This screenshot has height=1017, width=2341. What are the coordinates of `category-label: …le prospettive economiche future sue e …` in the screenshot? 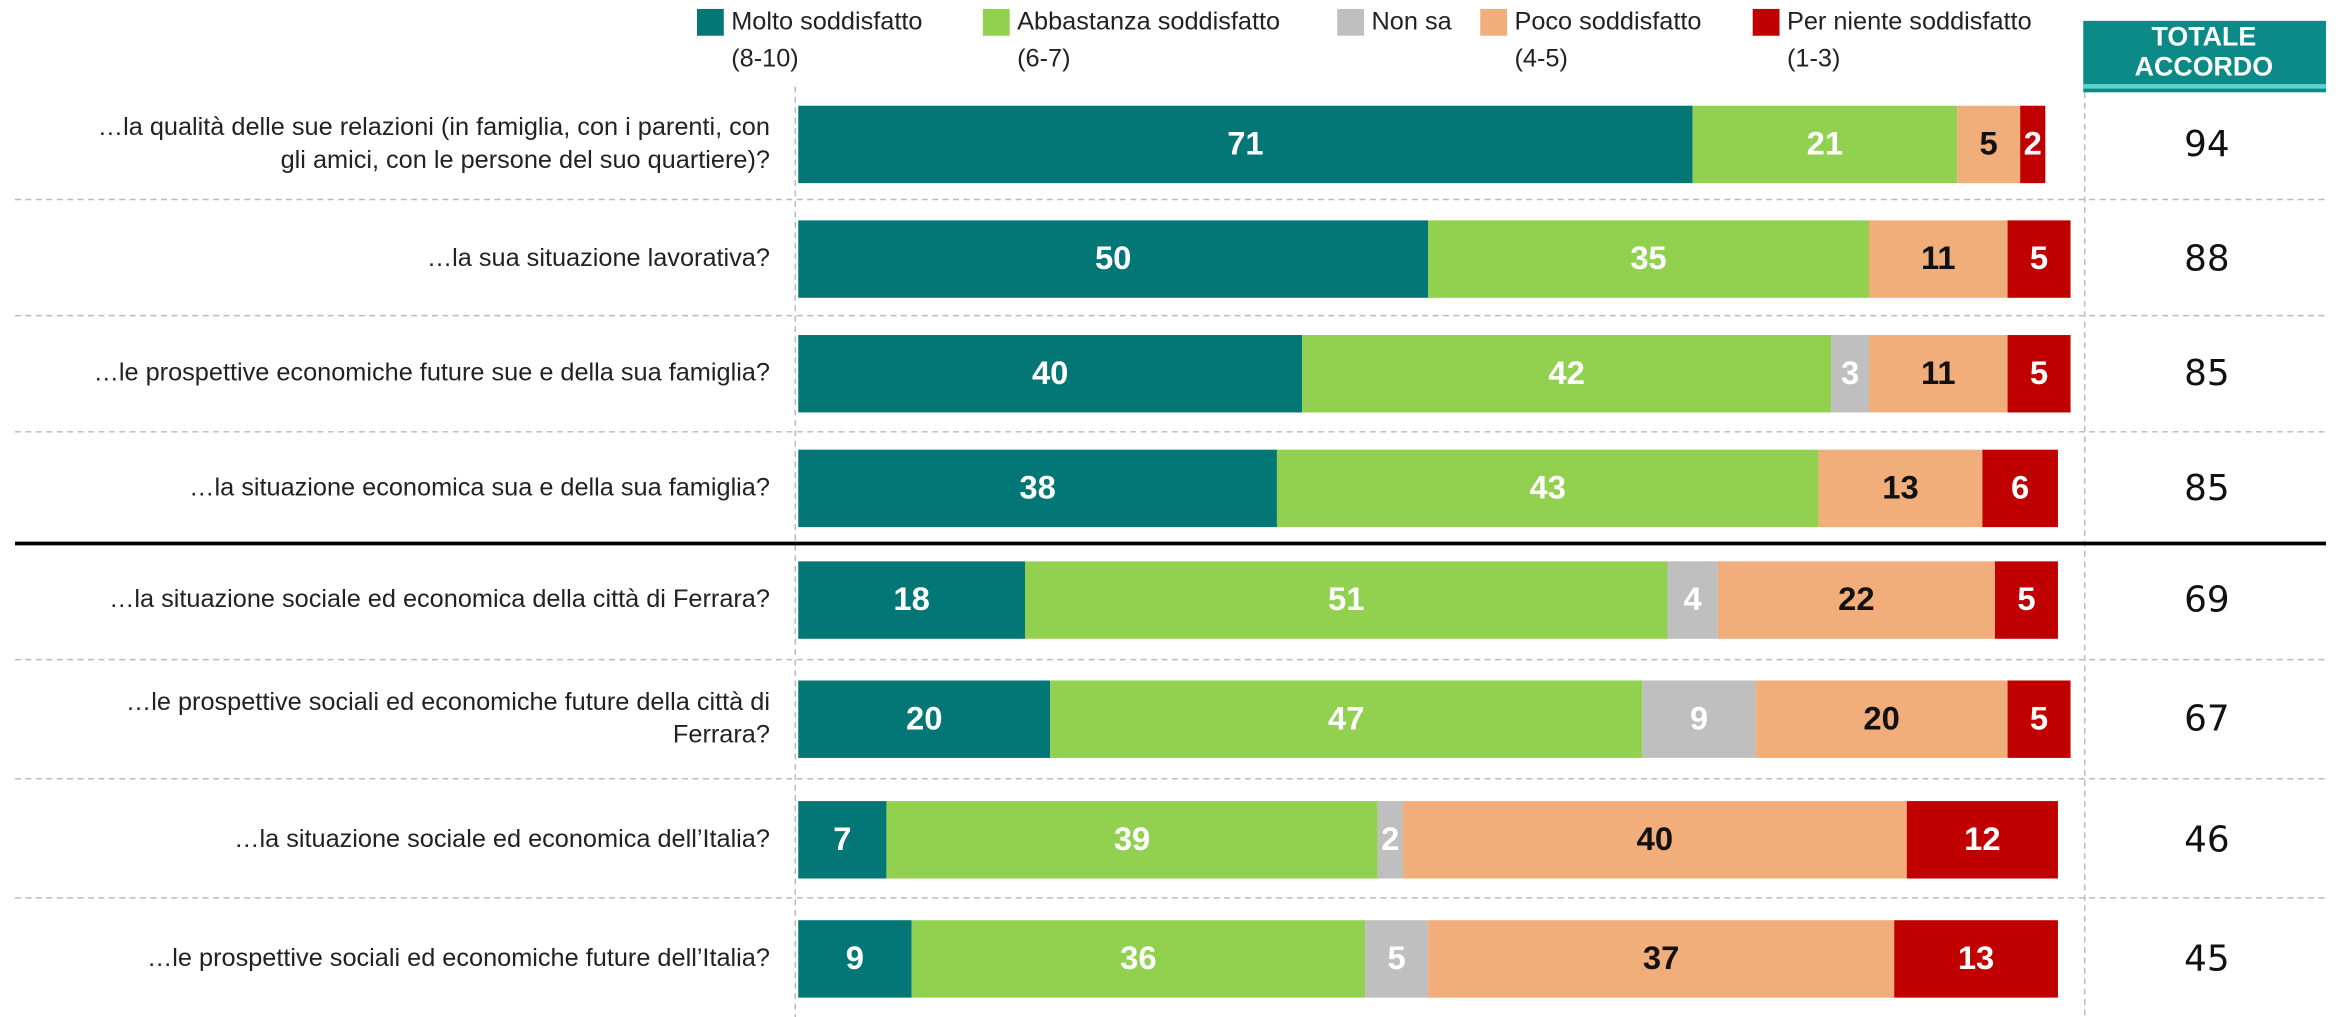 It's located at (432, 372).